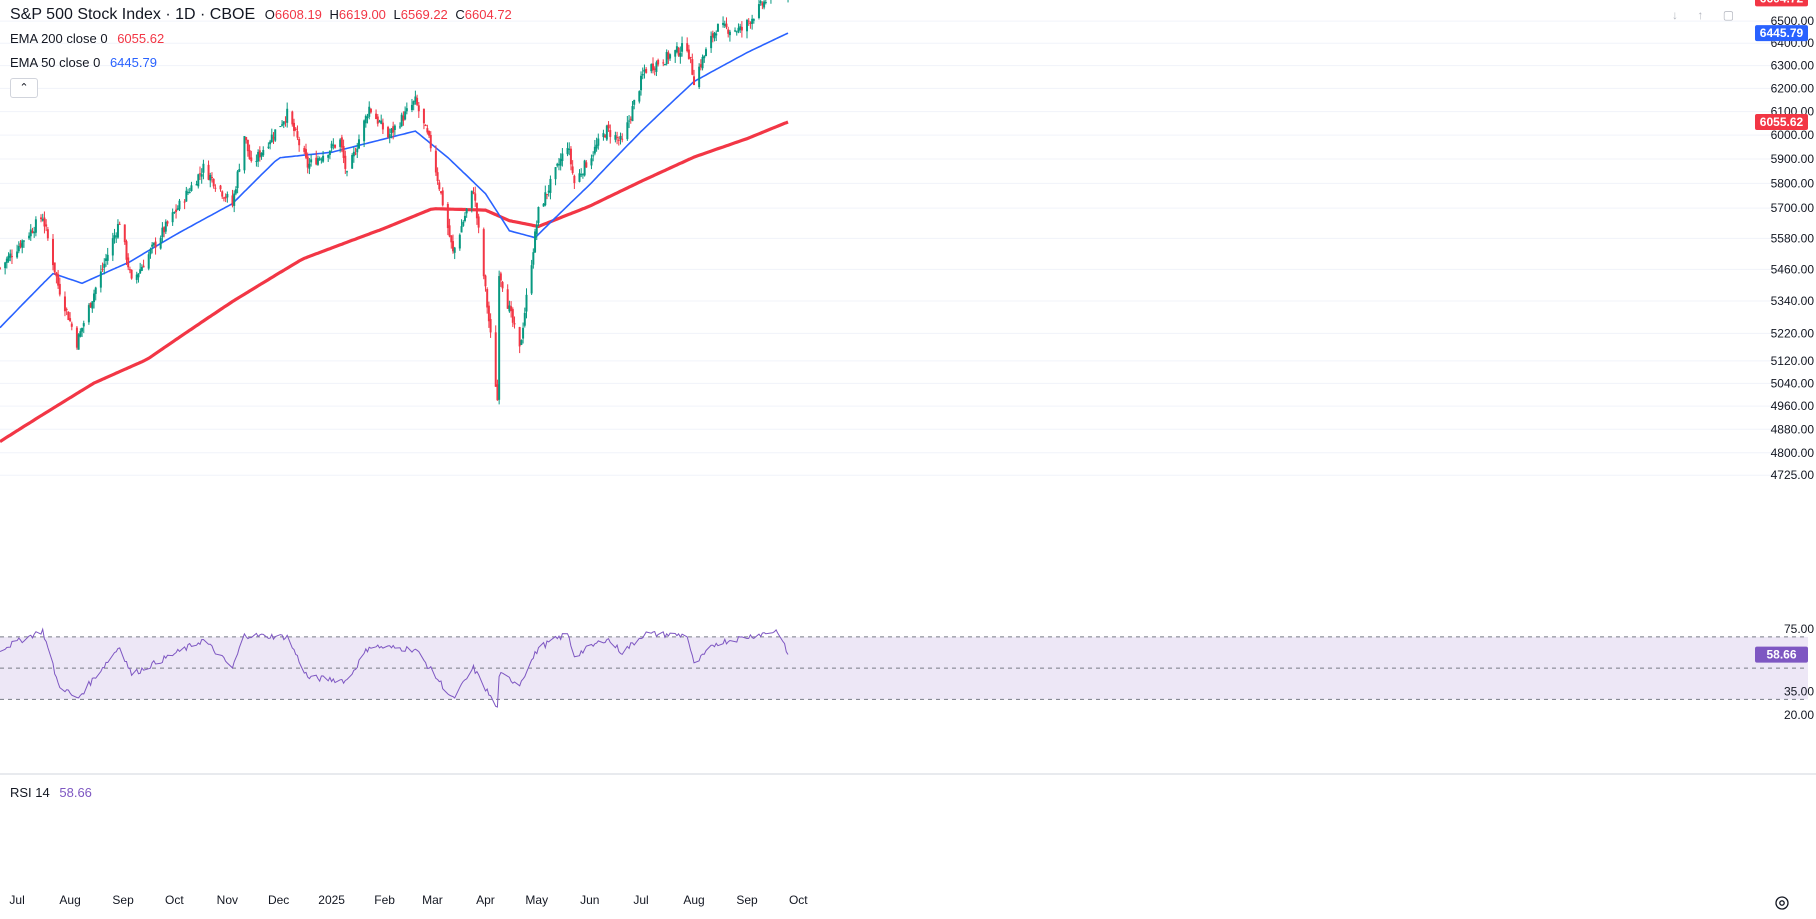 Image resolution: width=1816 pixels, height=919 pixels. What do you see at coordinates (1782, 903) in the screenshot?
I see `gear-icon` at bounding box center [1782, 903].